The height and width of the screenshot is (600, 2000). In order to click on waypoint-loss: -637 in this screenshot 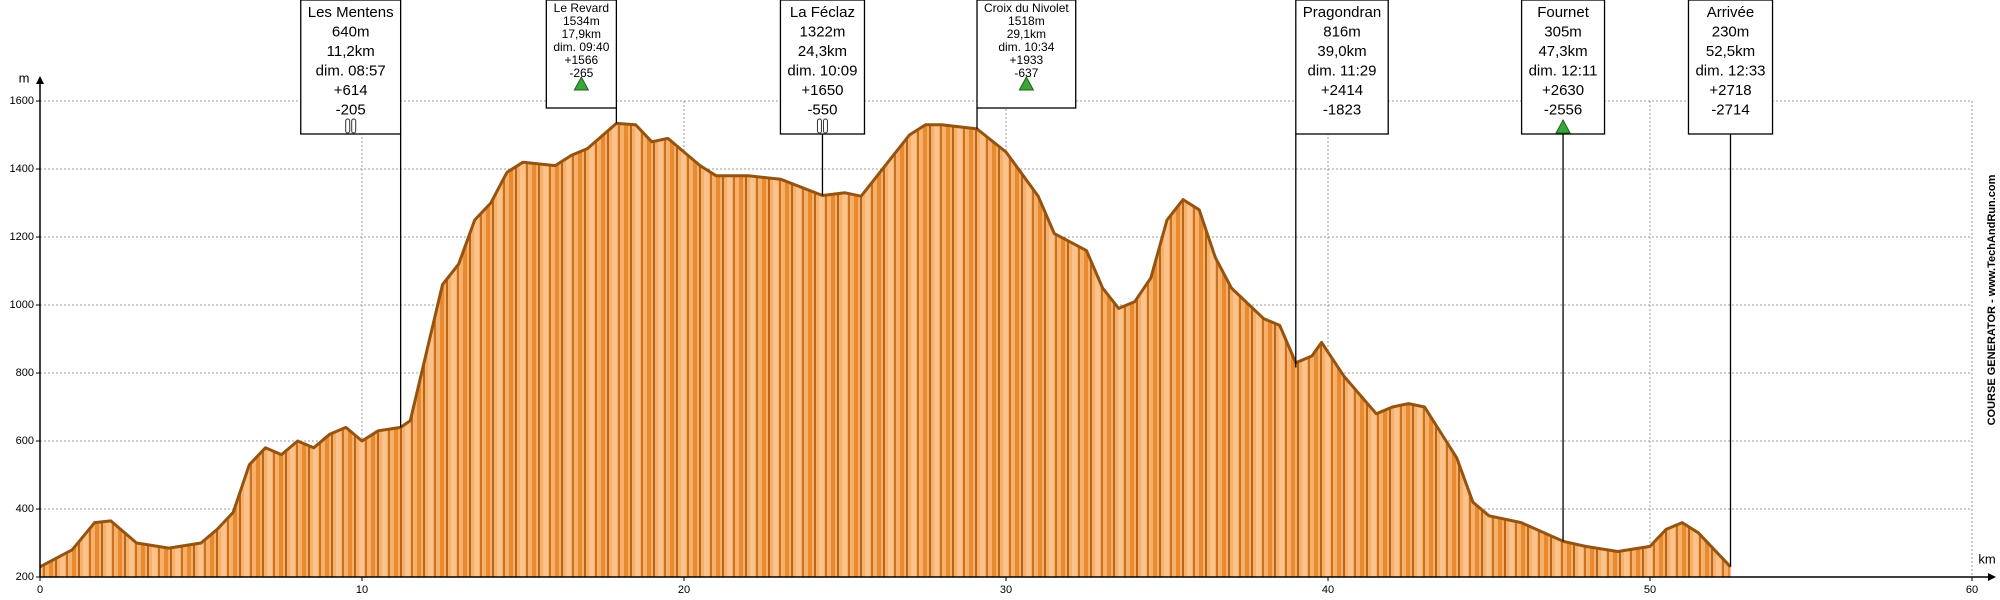, I will do `click(1026, 73)`.